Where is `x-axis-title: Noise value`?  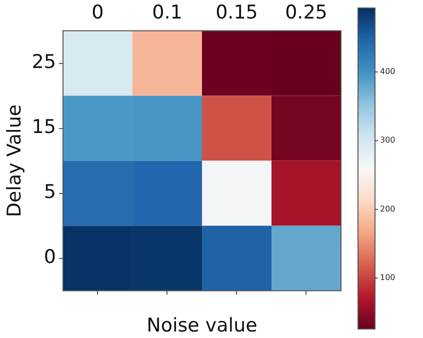
x-axis-title: Noise value is located at coordinates (202, 325).